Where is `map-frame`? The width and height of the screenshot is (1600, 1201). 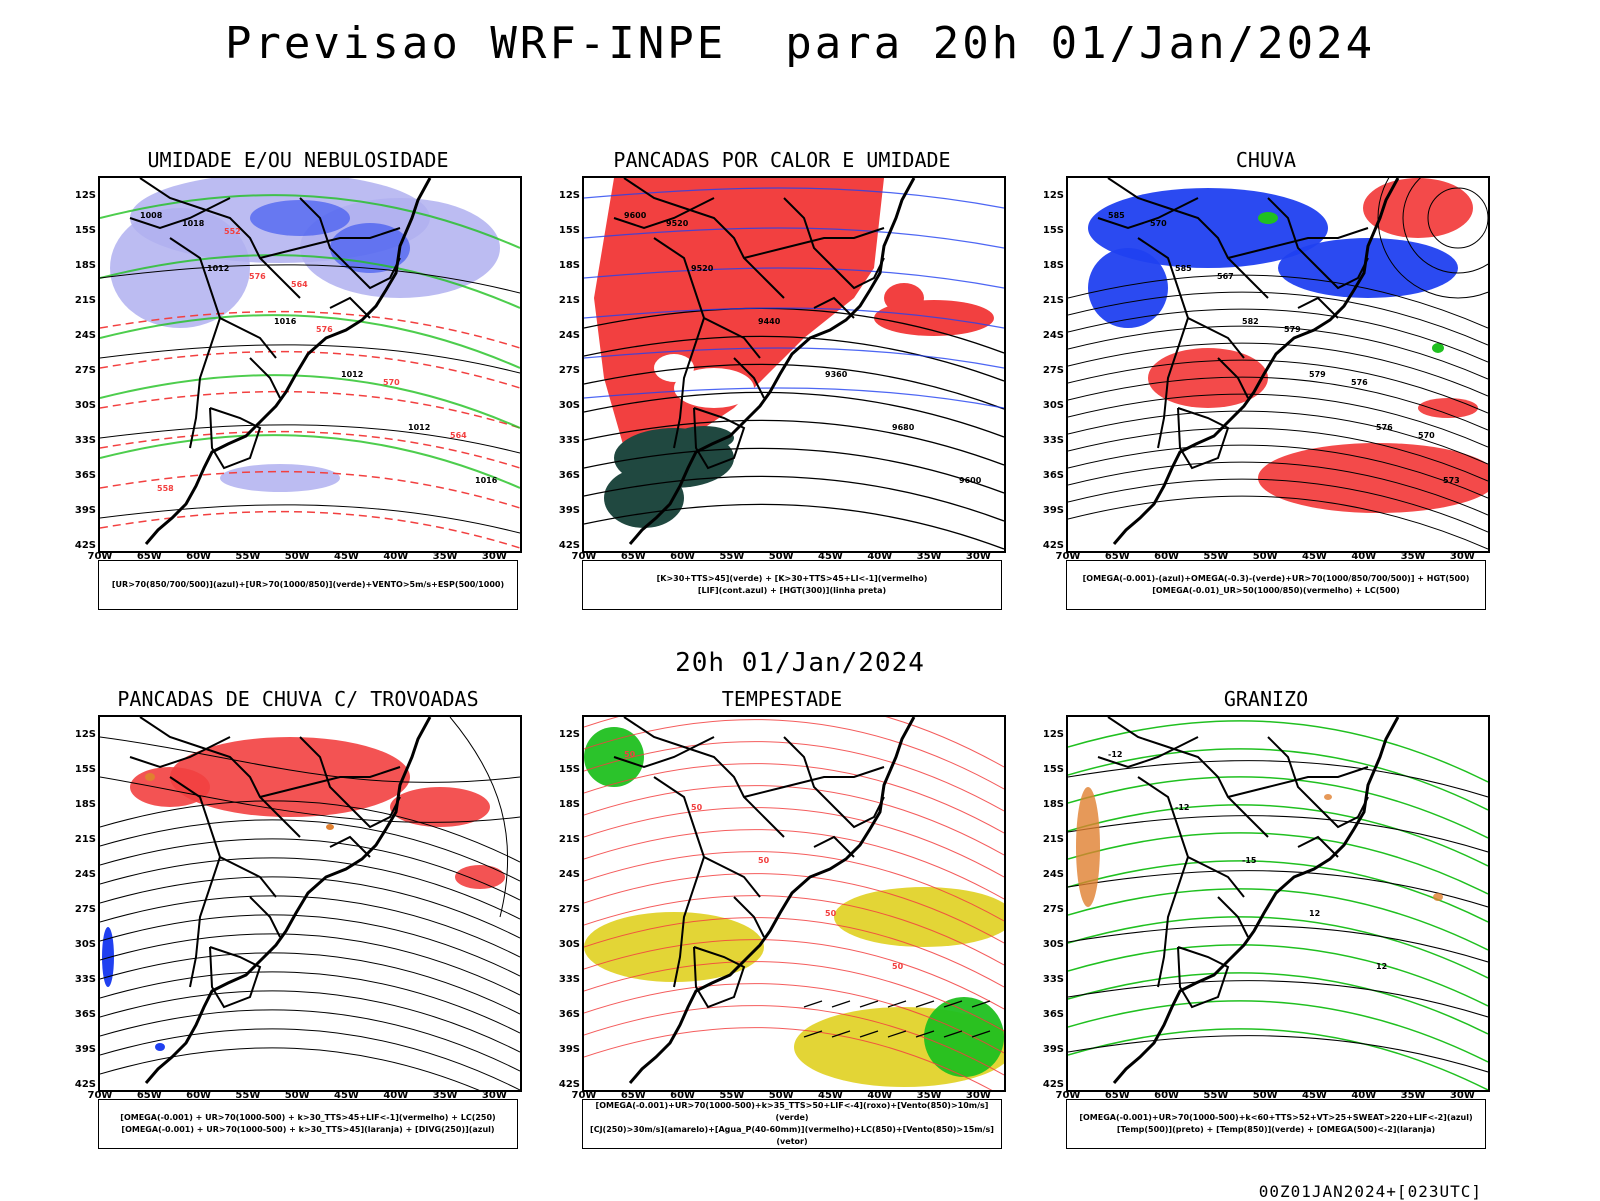 map-frame is located at coordinates (310, 903).